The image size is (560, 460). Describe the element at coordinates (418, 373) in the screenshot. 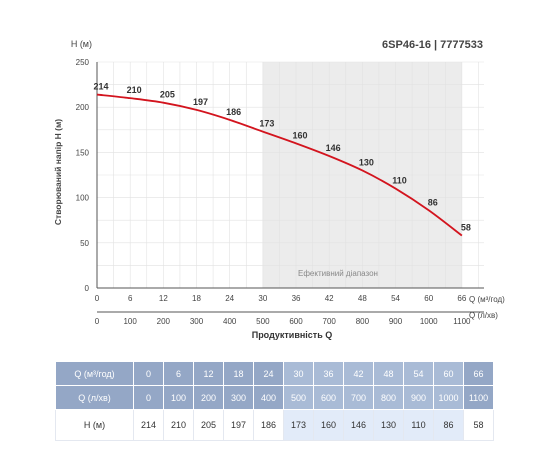

I see `table-cell: 54` at that location.